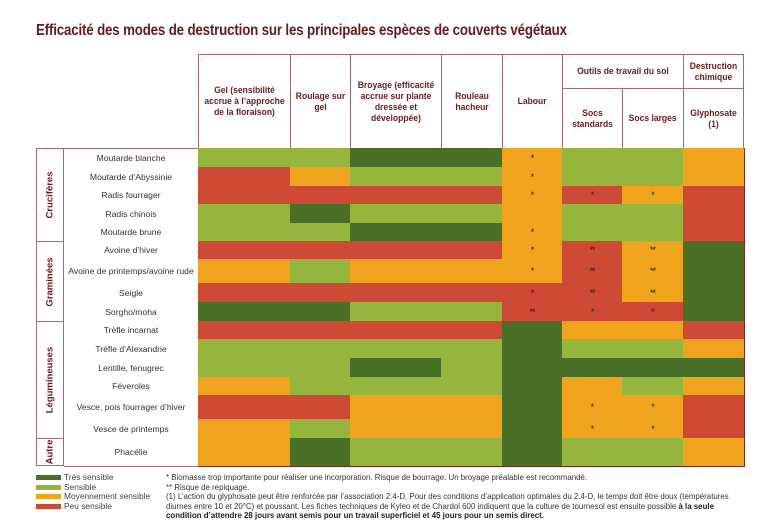 The height and width of the screenshot is (531, 768). I want to click on legend-label: Très sensible, so click(89, 477).